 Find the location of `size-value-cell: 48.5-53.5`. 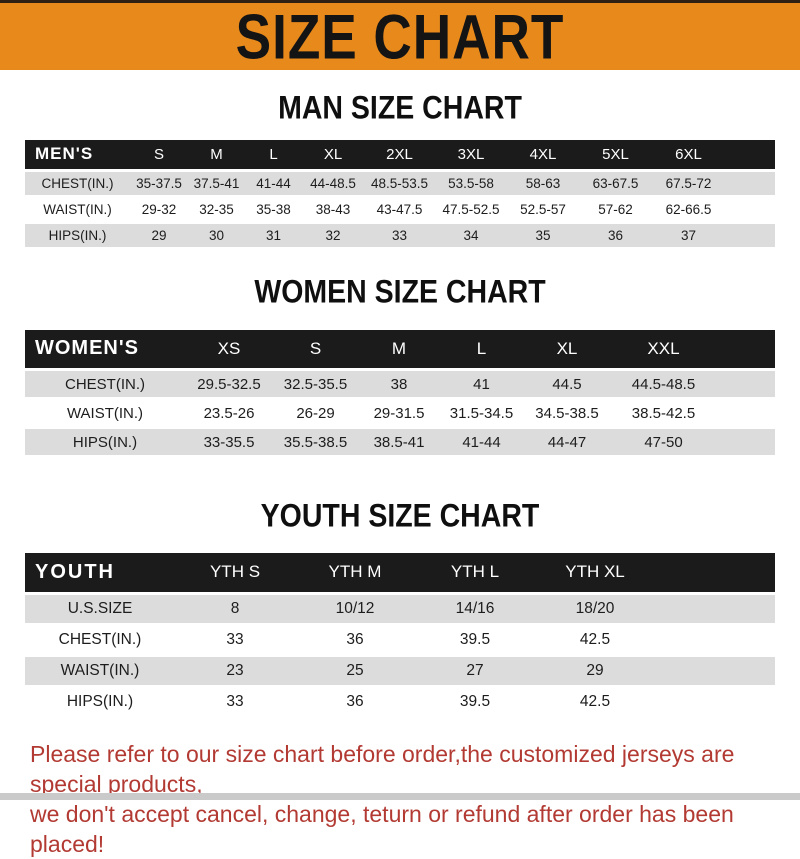

size-value-cell: 48.5-53.5 is located at coordinates (399, 184).